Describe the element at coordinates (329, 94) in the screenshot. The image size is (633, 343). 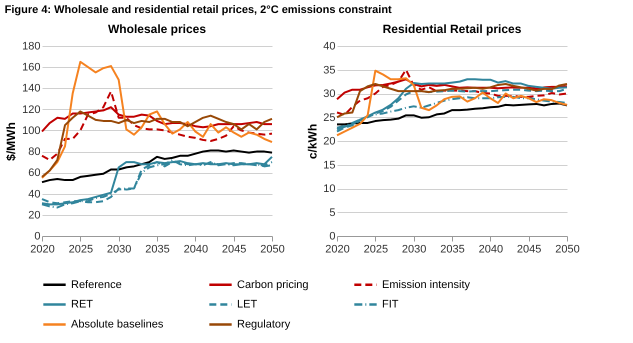
I see `y-tick-label: 30` at that location.